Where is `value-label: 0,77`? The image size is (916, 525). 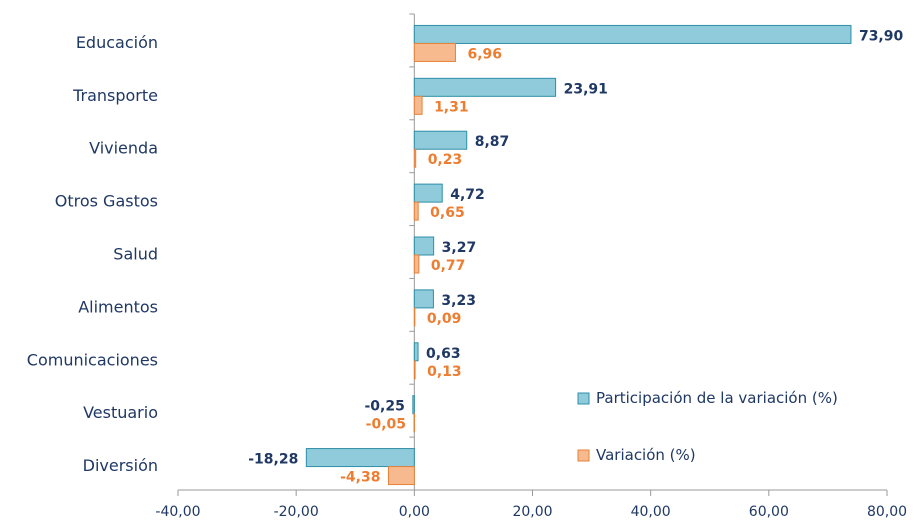 value-label: 0,77 is located at coordinates (448, 266).